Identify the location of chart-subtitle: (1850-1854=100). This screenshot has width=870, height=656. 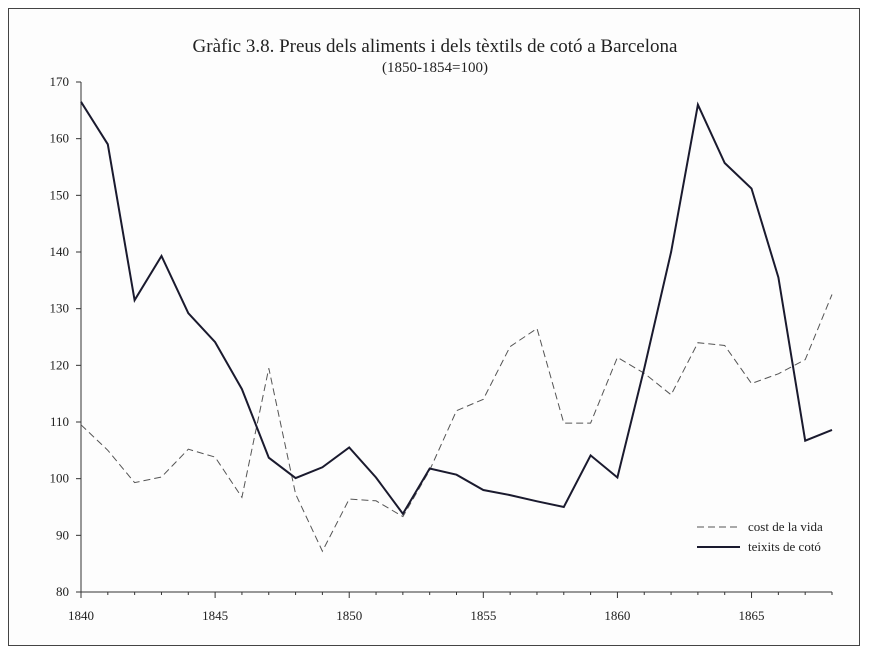
(435, 68).